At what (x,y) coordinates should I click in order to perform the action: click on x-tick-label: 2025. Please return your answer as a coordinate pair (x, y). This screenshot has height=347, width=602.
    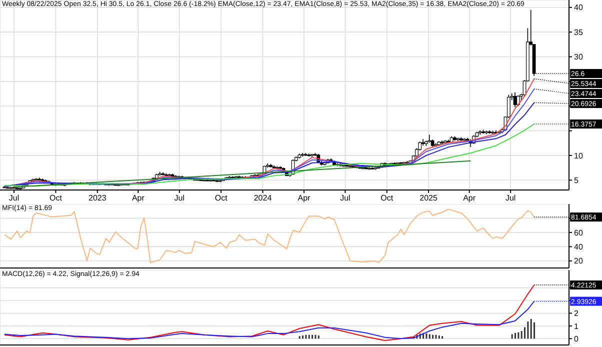
    Looking at the image, I should click on (429, 198).